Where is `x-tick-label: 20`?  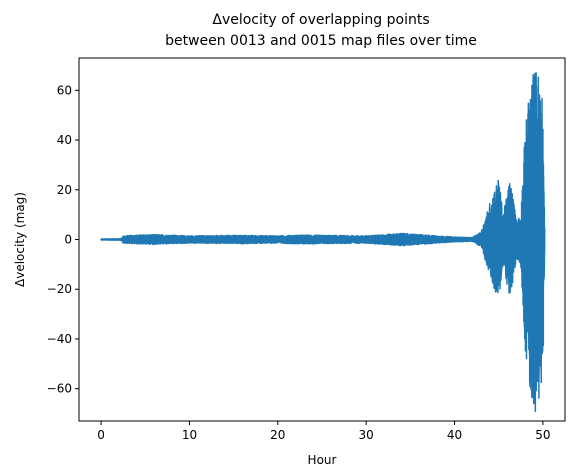 x-tick-label: 20 is located at coordinates (277, 435).